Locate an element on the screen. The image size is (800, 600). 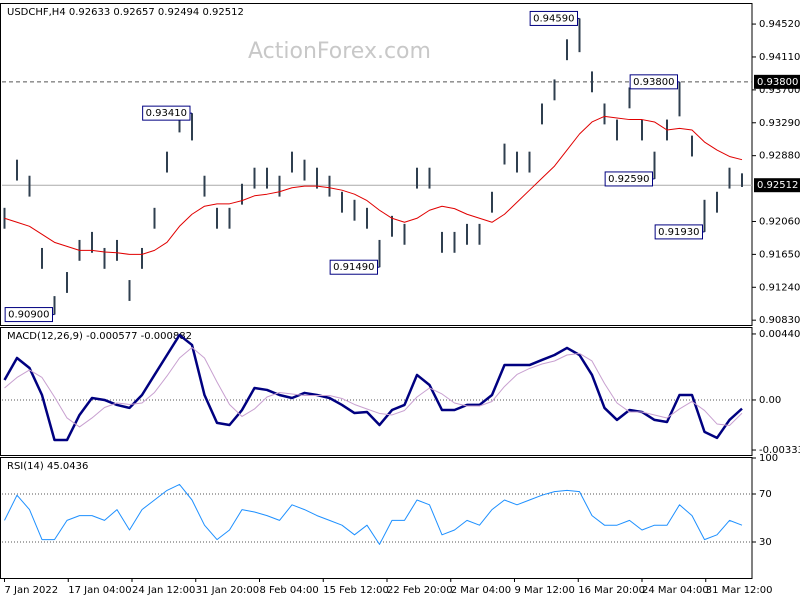
level-label: 0.92512 is located at coordinates (777, 185).